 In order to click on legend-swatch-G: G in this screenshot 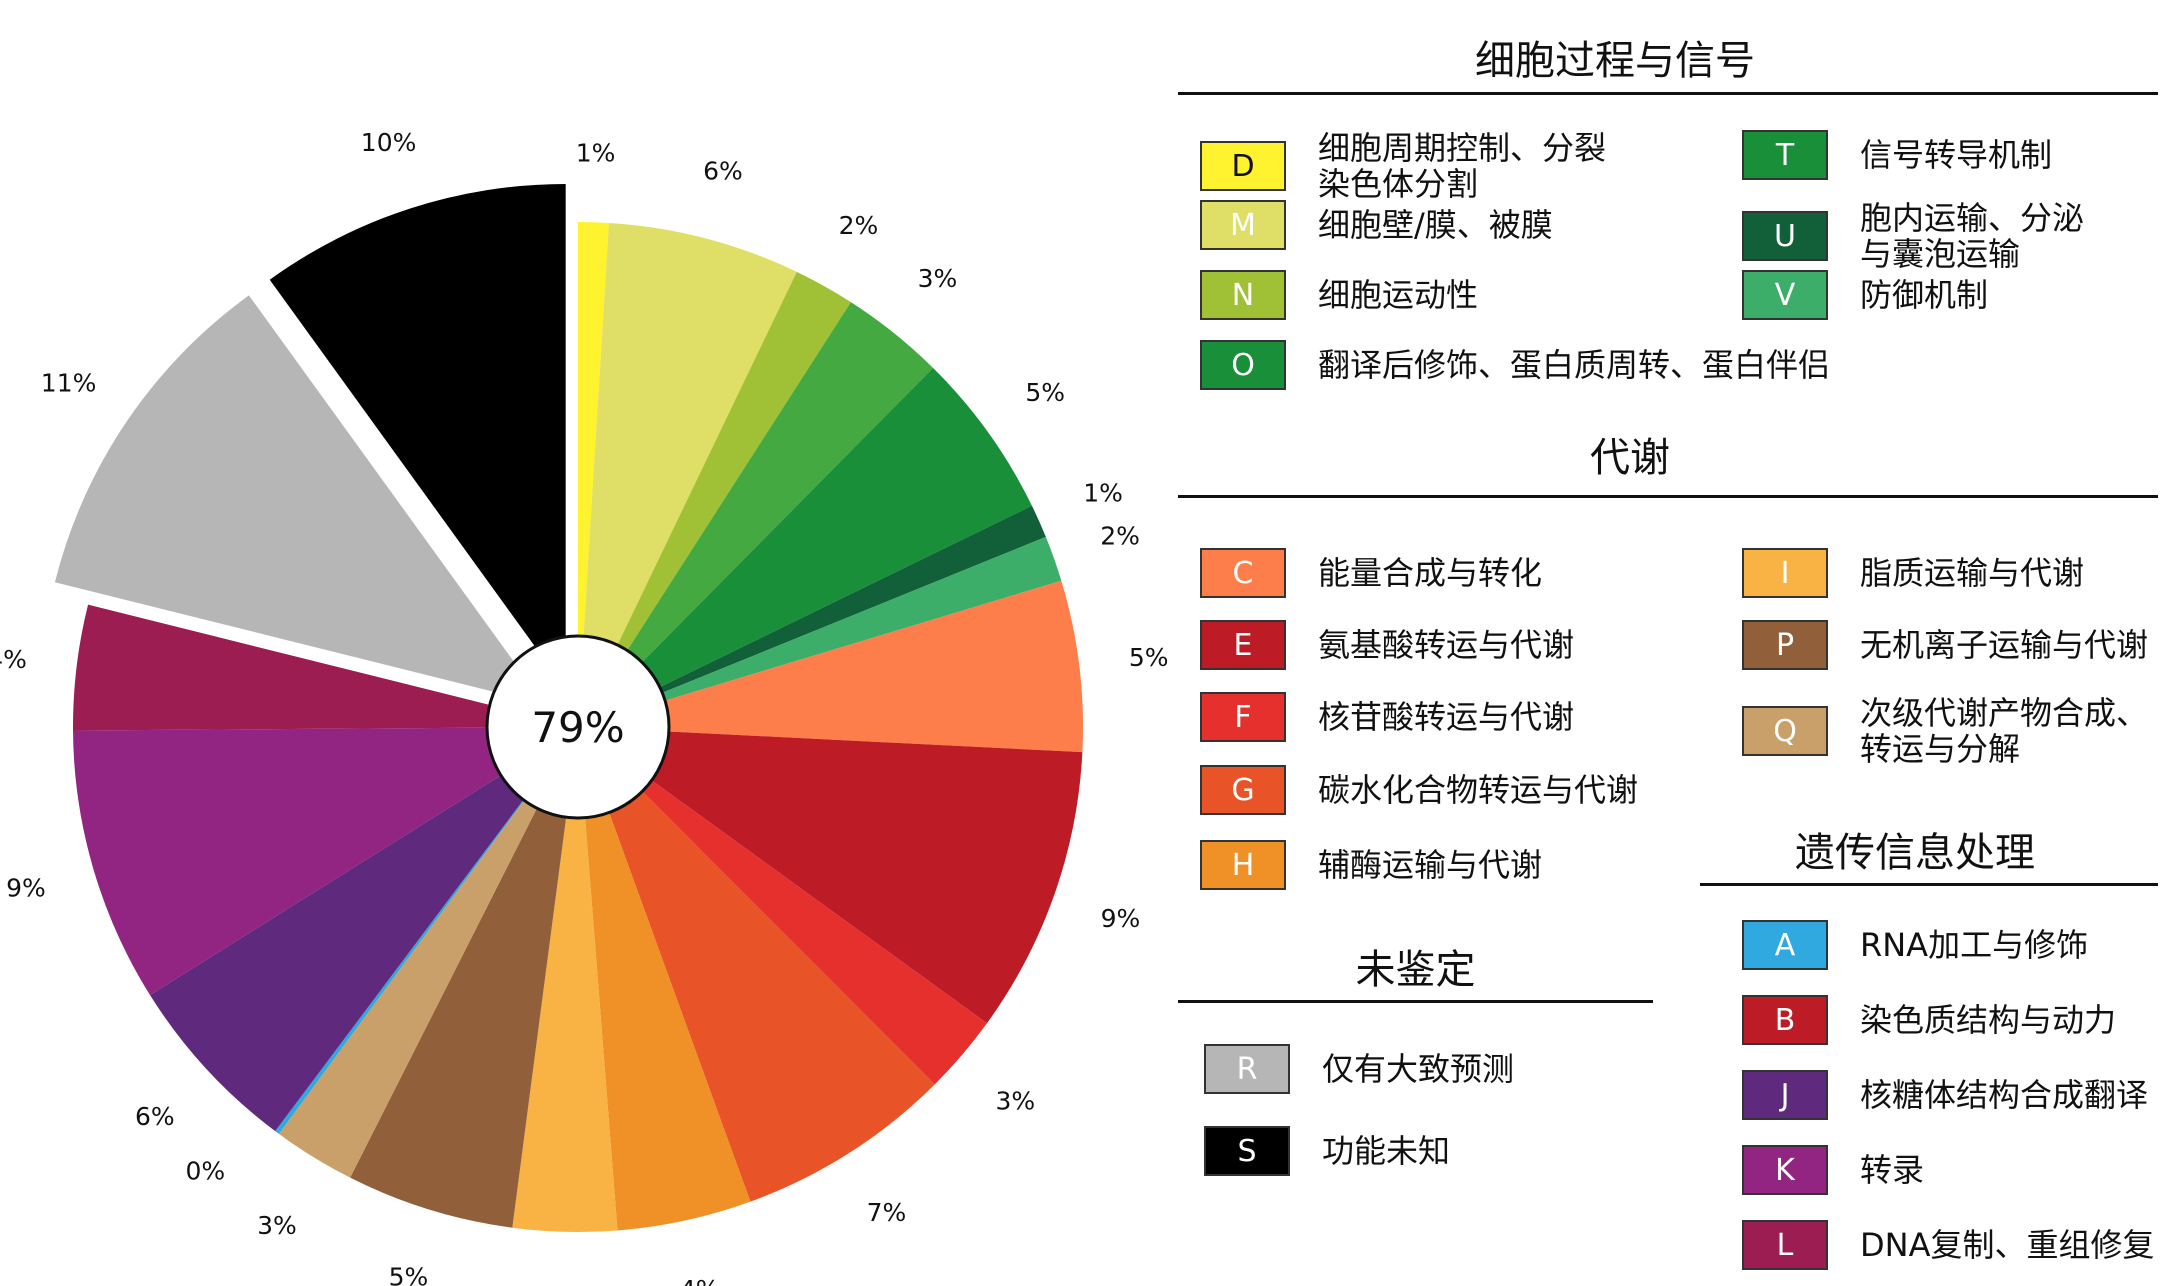, I will do `click(1243, 790)`.